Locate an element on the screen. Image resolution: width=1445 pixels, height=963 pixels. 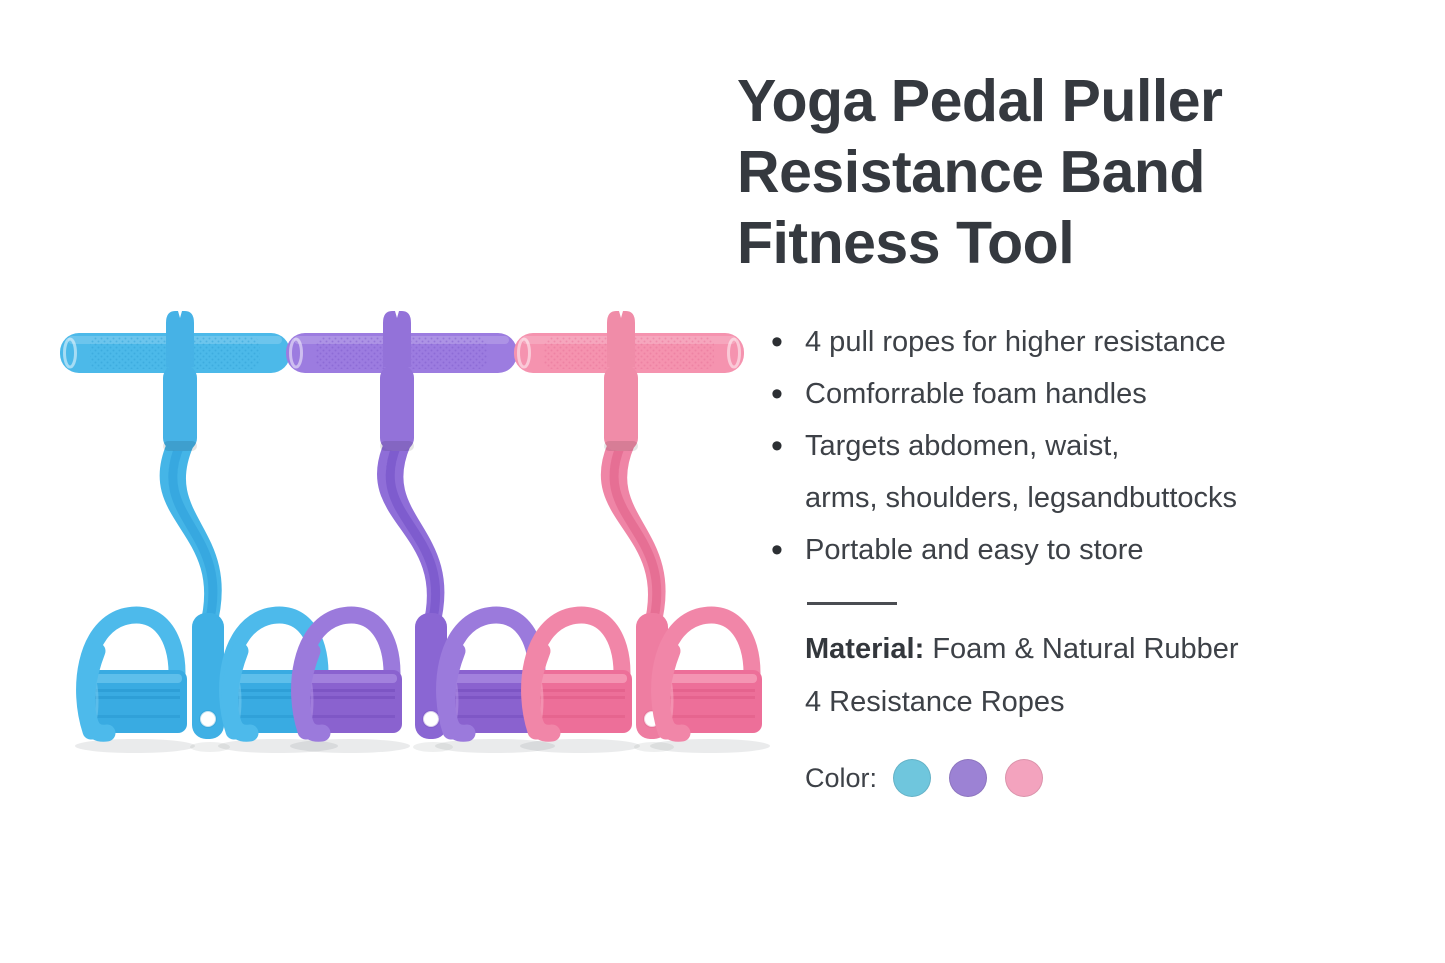
feature-item: Comforrable foam handles is located at coordinates (987, 394).